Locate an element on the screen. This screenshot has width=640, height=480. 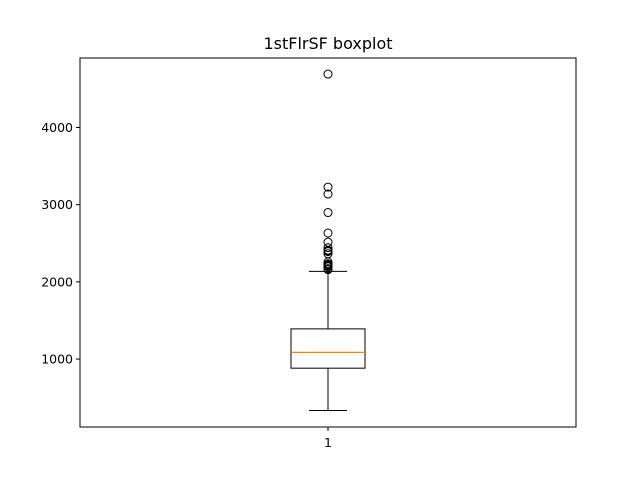
chart-title: 1stFlrSF boxplot is located at coordinates (327, 43).